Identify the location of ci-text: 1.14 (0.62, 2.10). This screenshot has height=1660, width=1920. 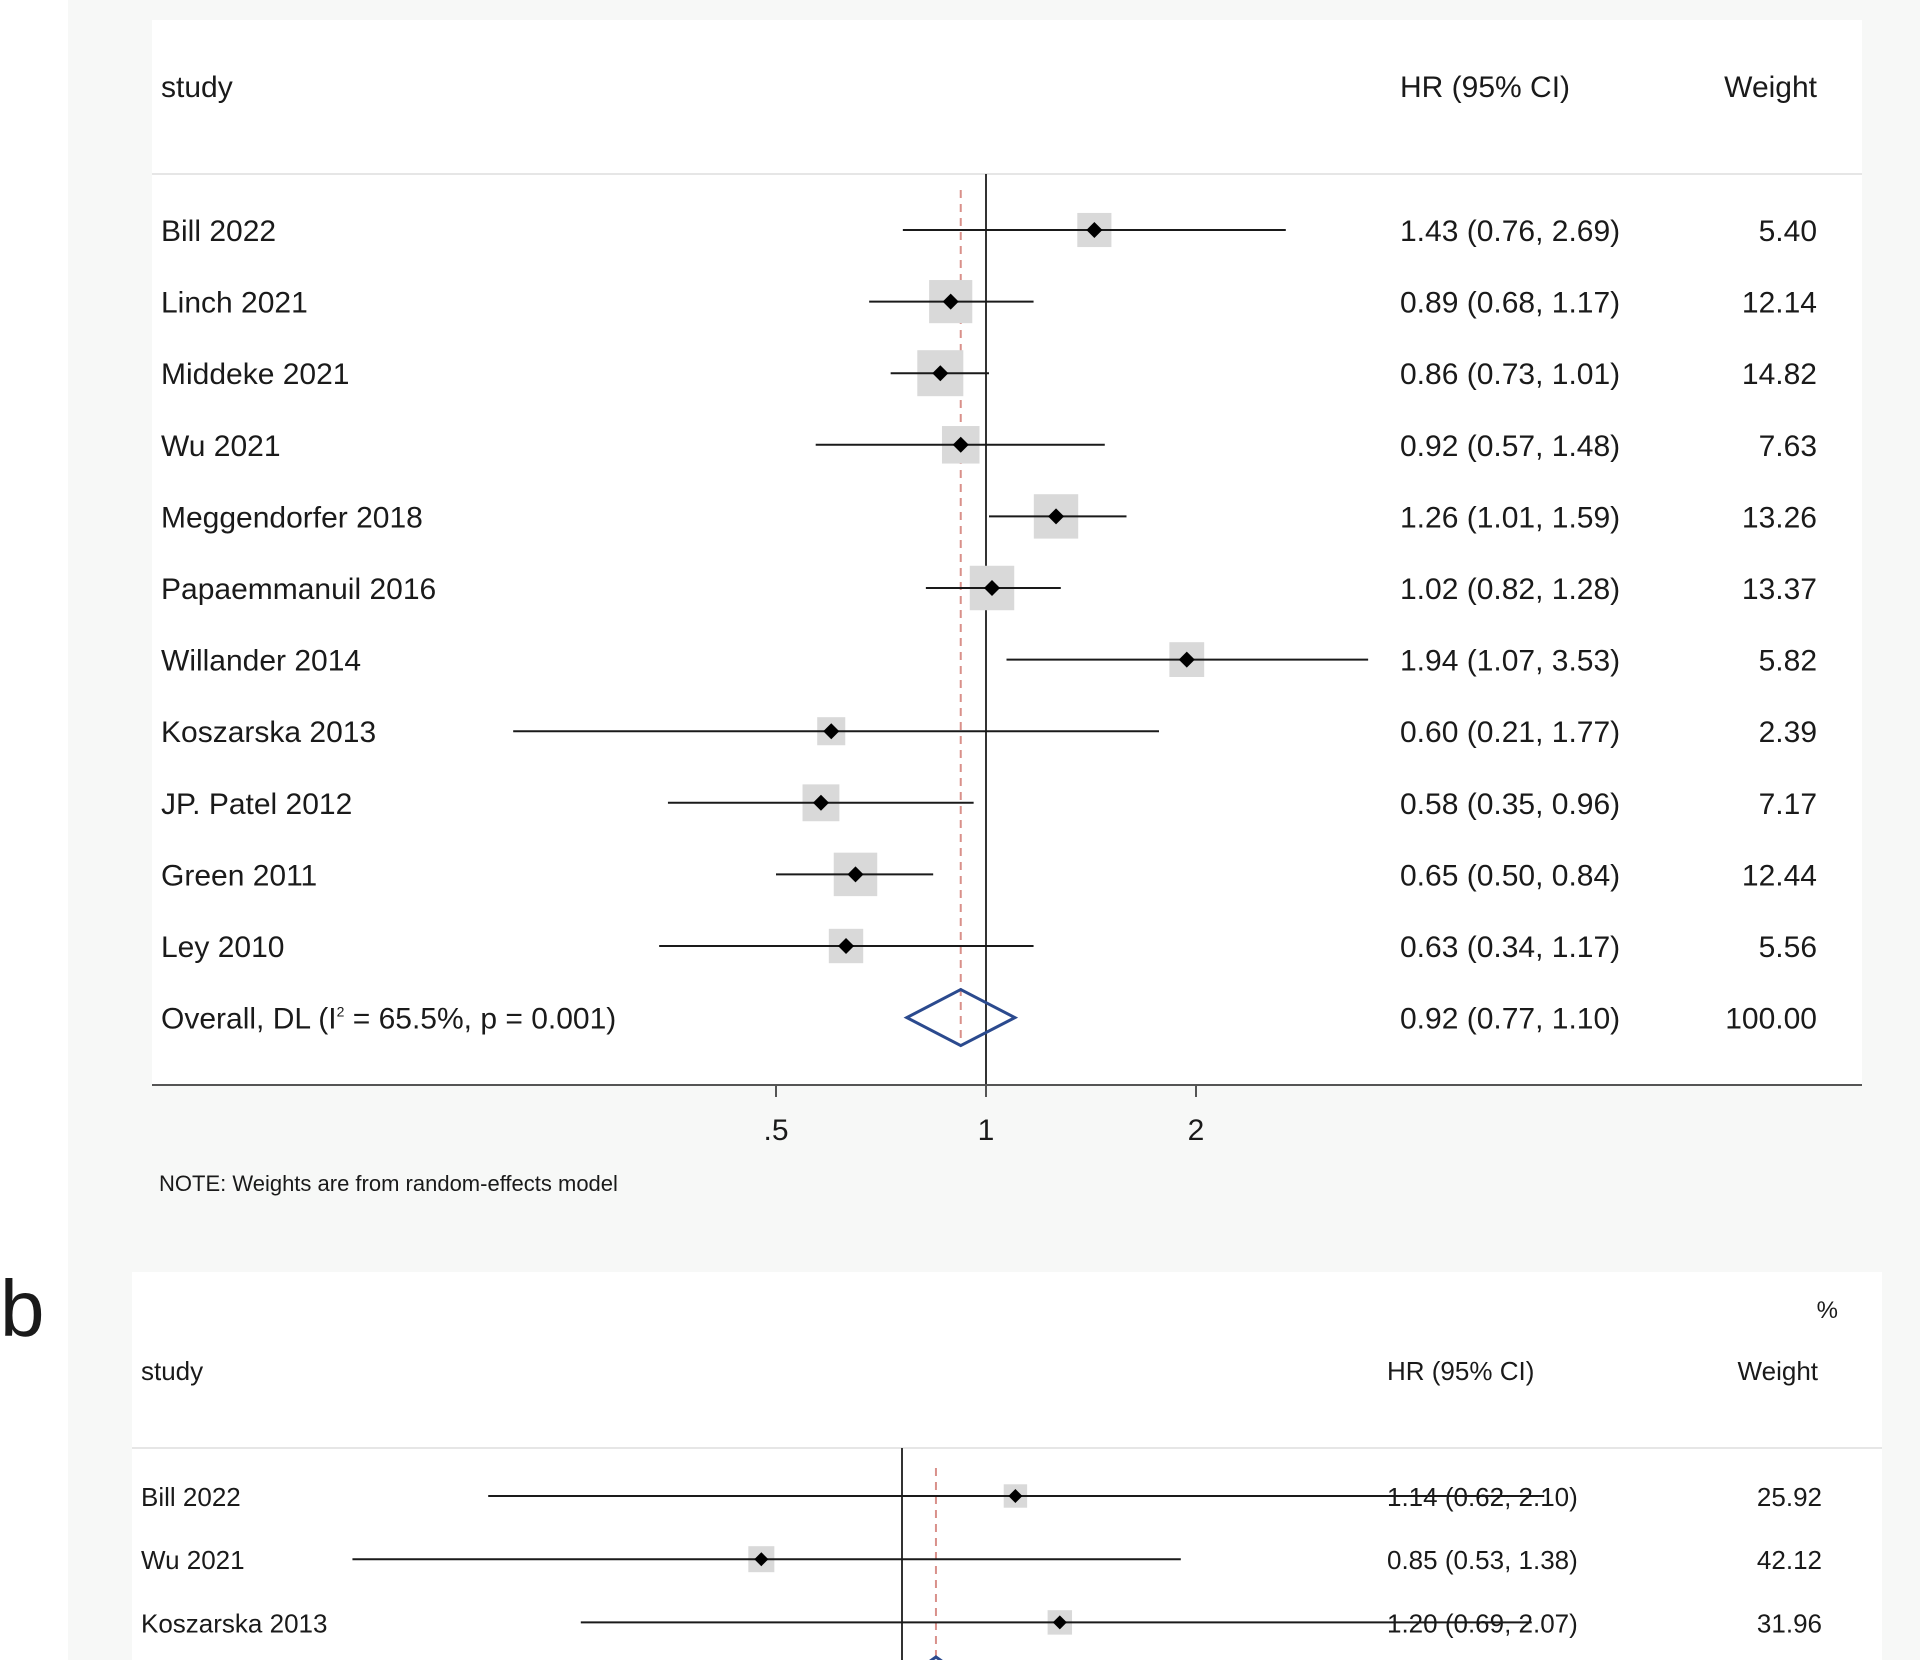
(1482, 1497).